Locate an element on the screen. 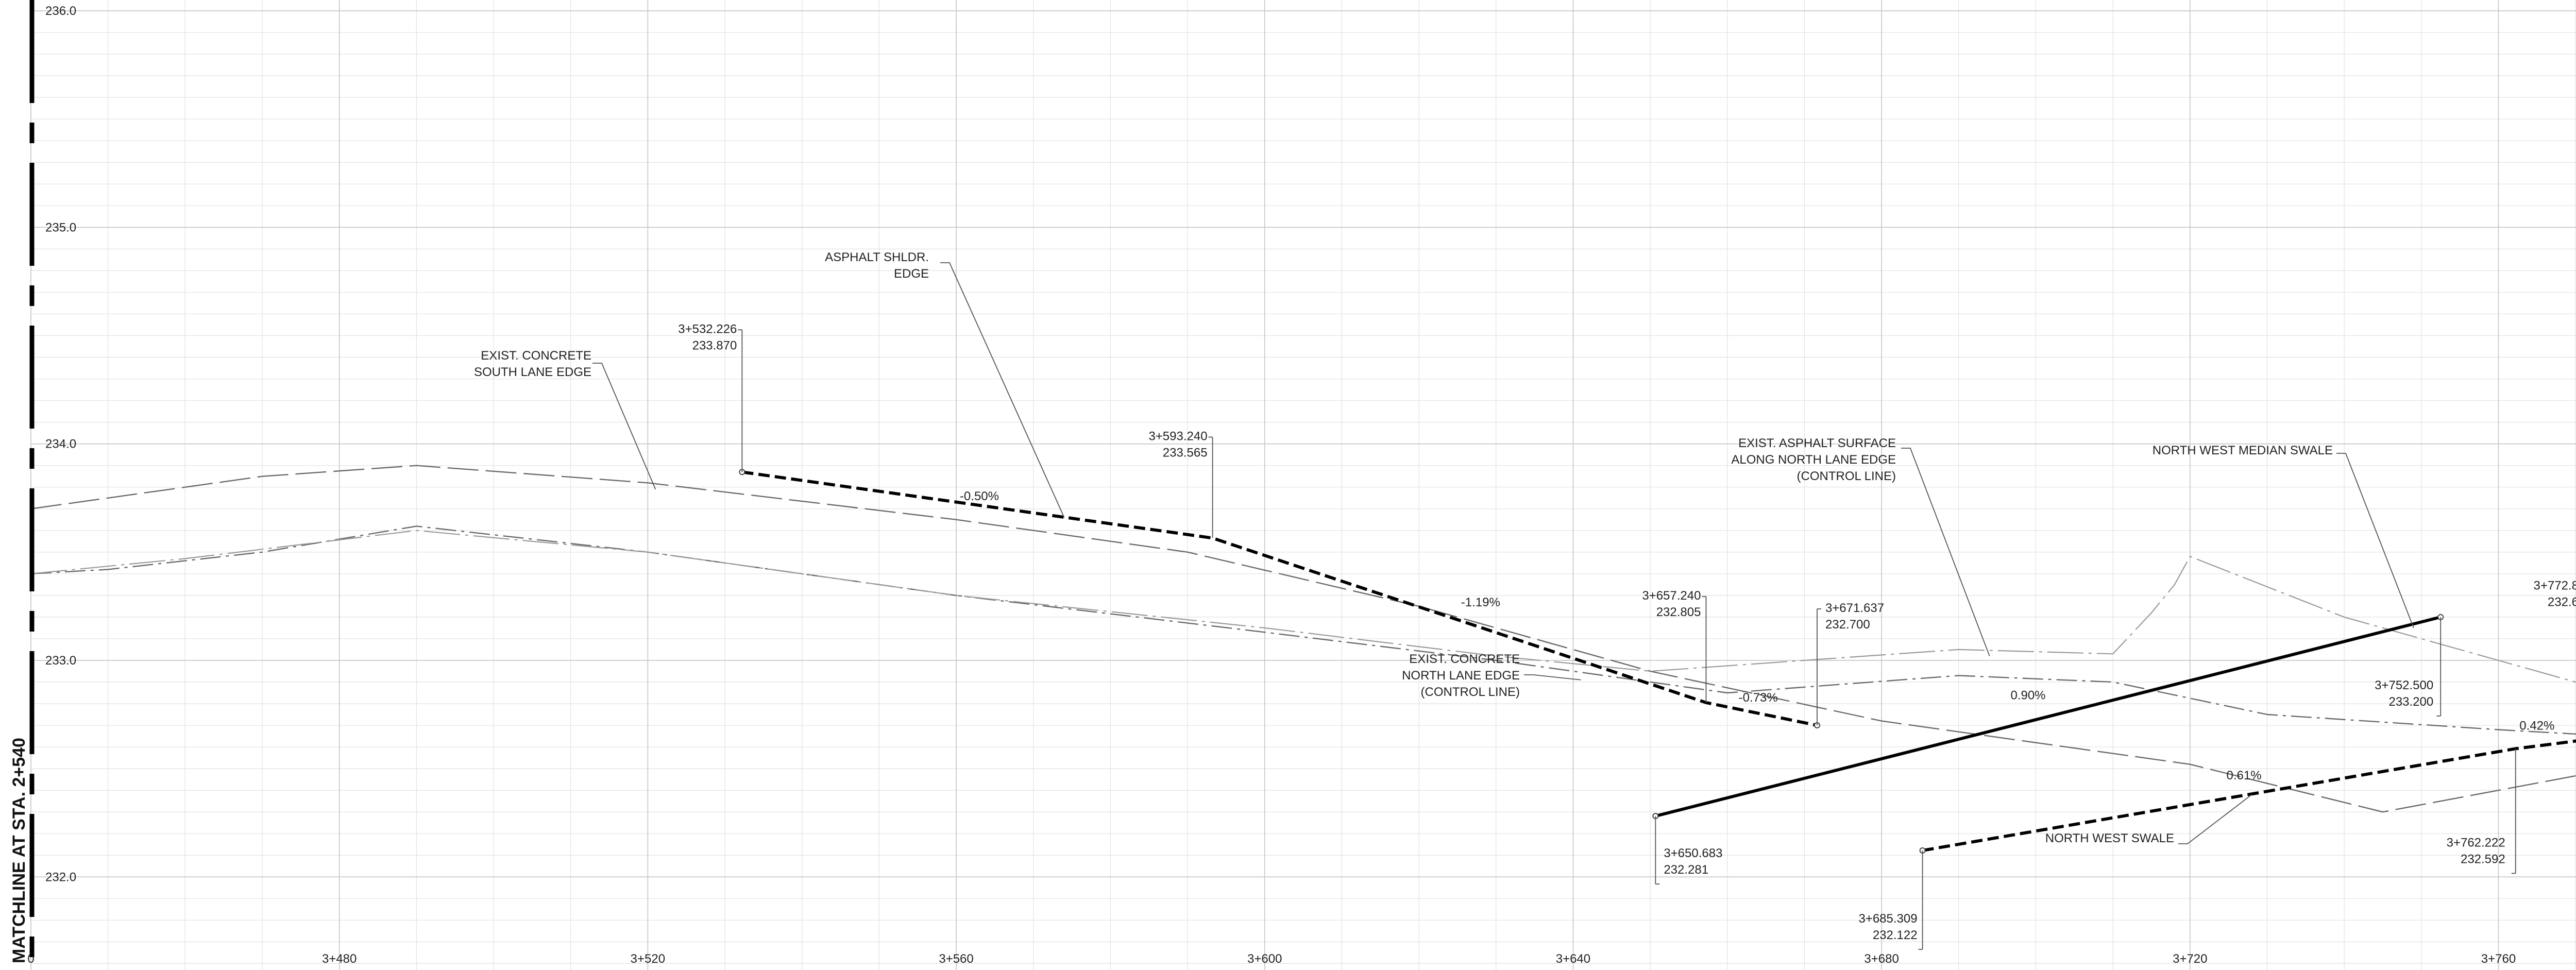  grade-label: 0.90% is located at coordinates (2027, 696).